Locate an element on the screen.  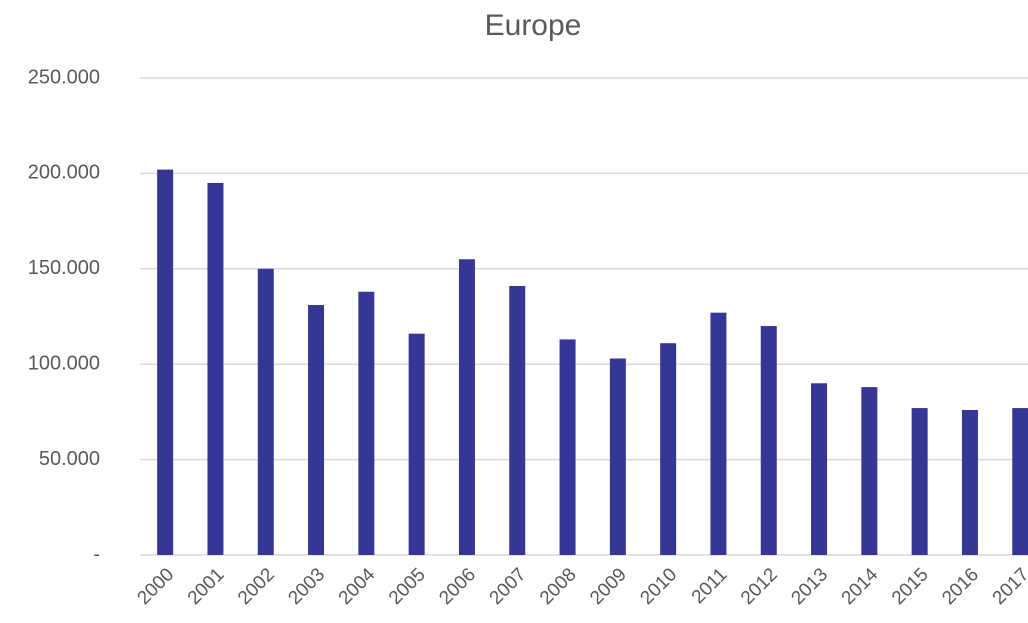
x-tick-label: 2015 is located at coordinates (910, 586).